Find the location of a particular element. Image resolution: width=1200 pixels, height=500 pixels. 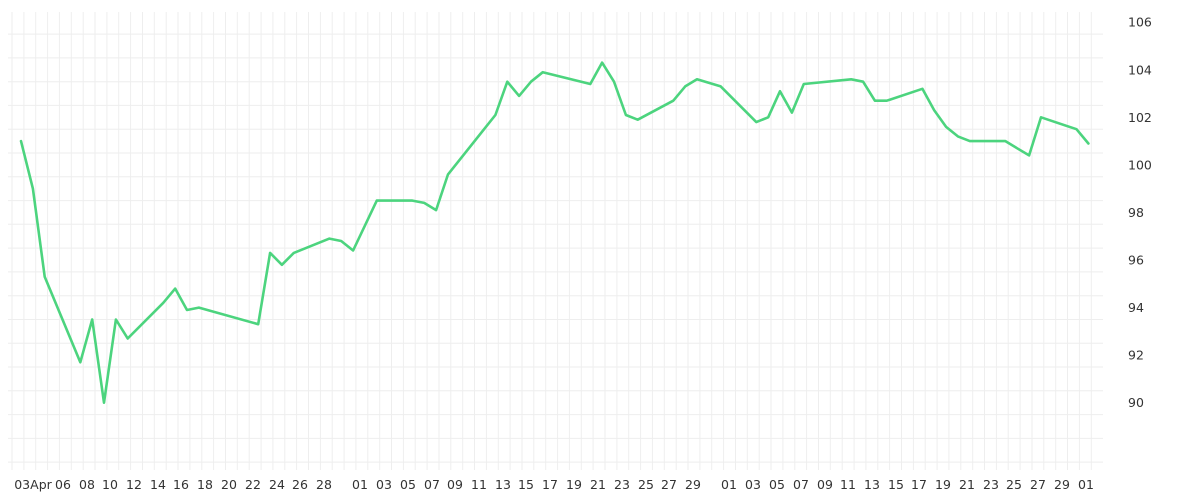

y-tick-label-2: 94 is located at coordinates (1136, 307).